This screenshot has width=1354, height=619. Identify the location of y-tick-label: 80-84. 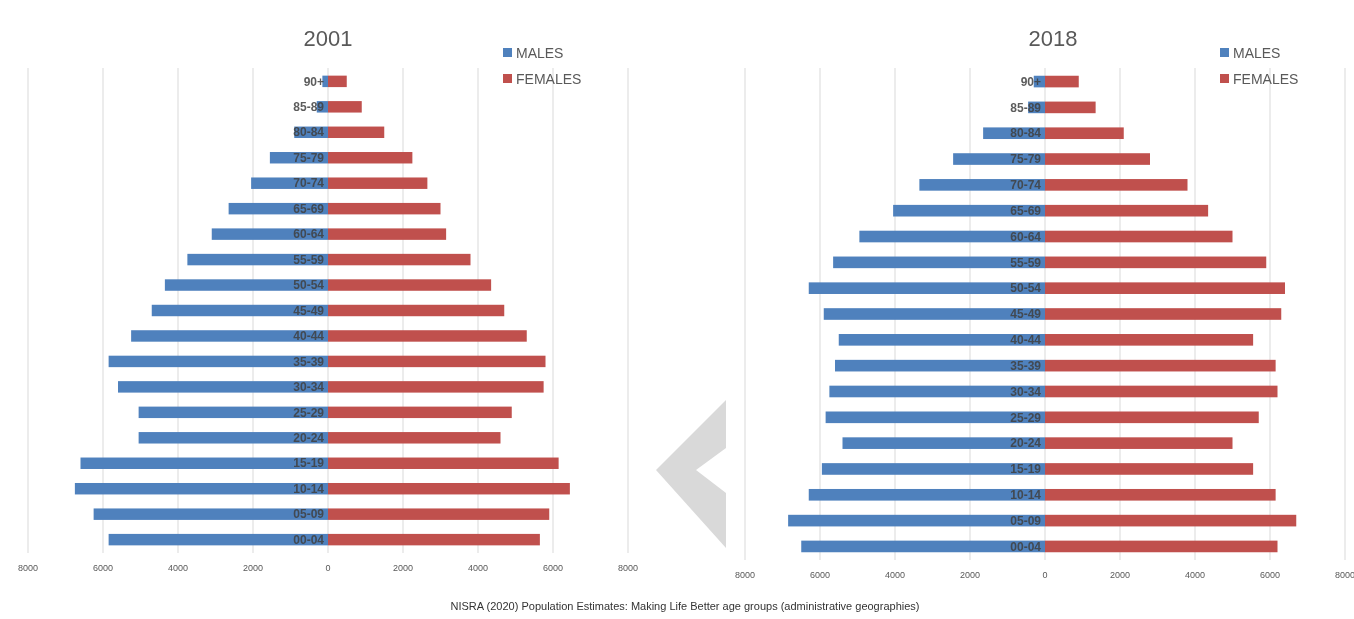
(1026, 133).